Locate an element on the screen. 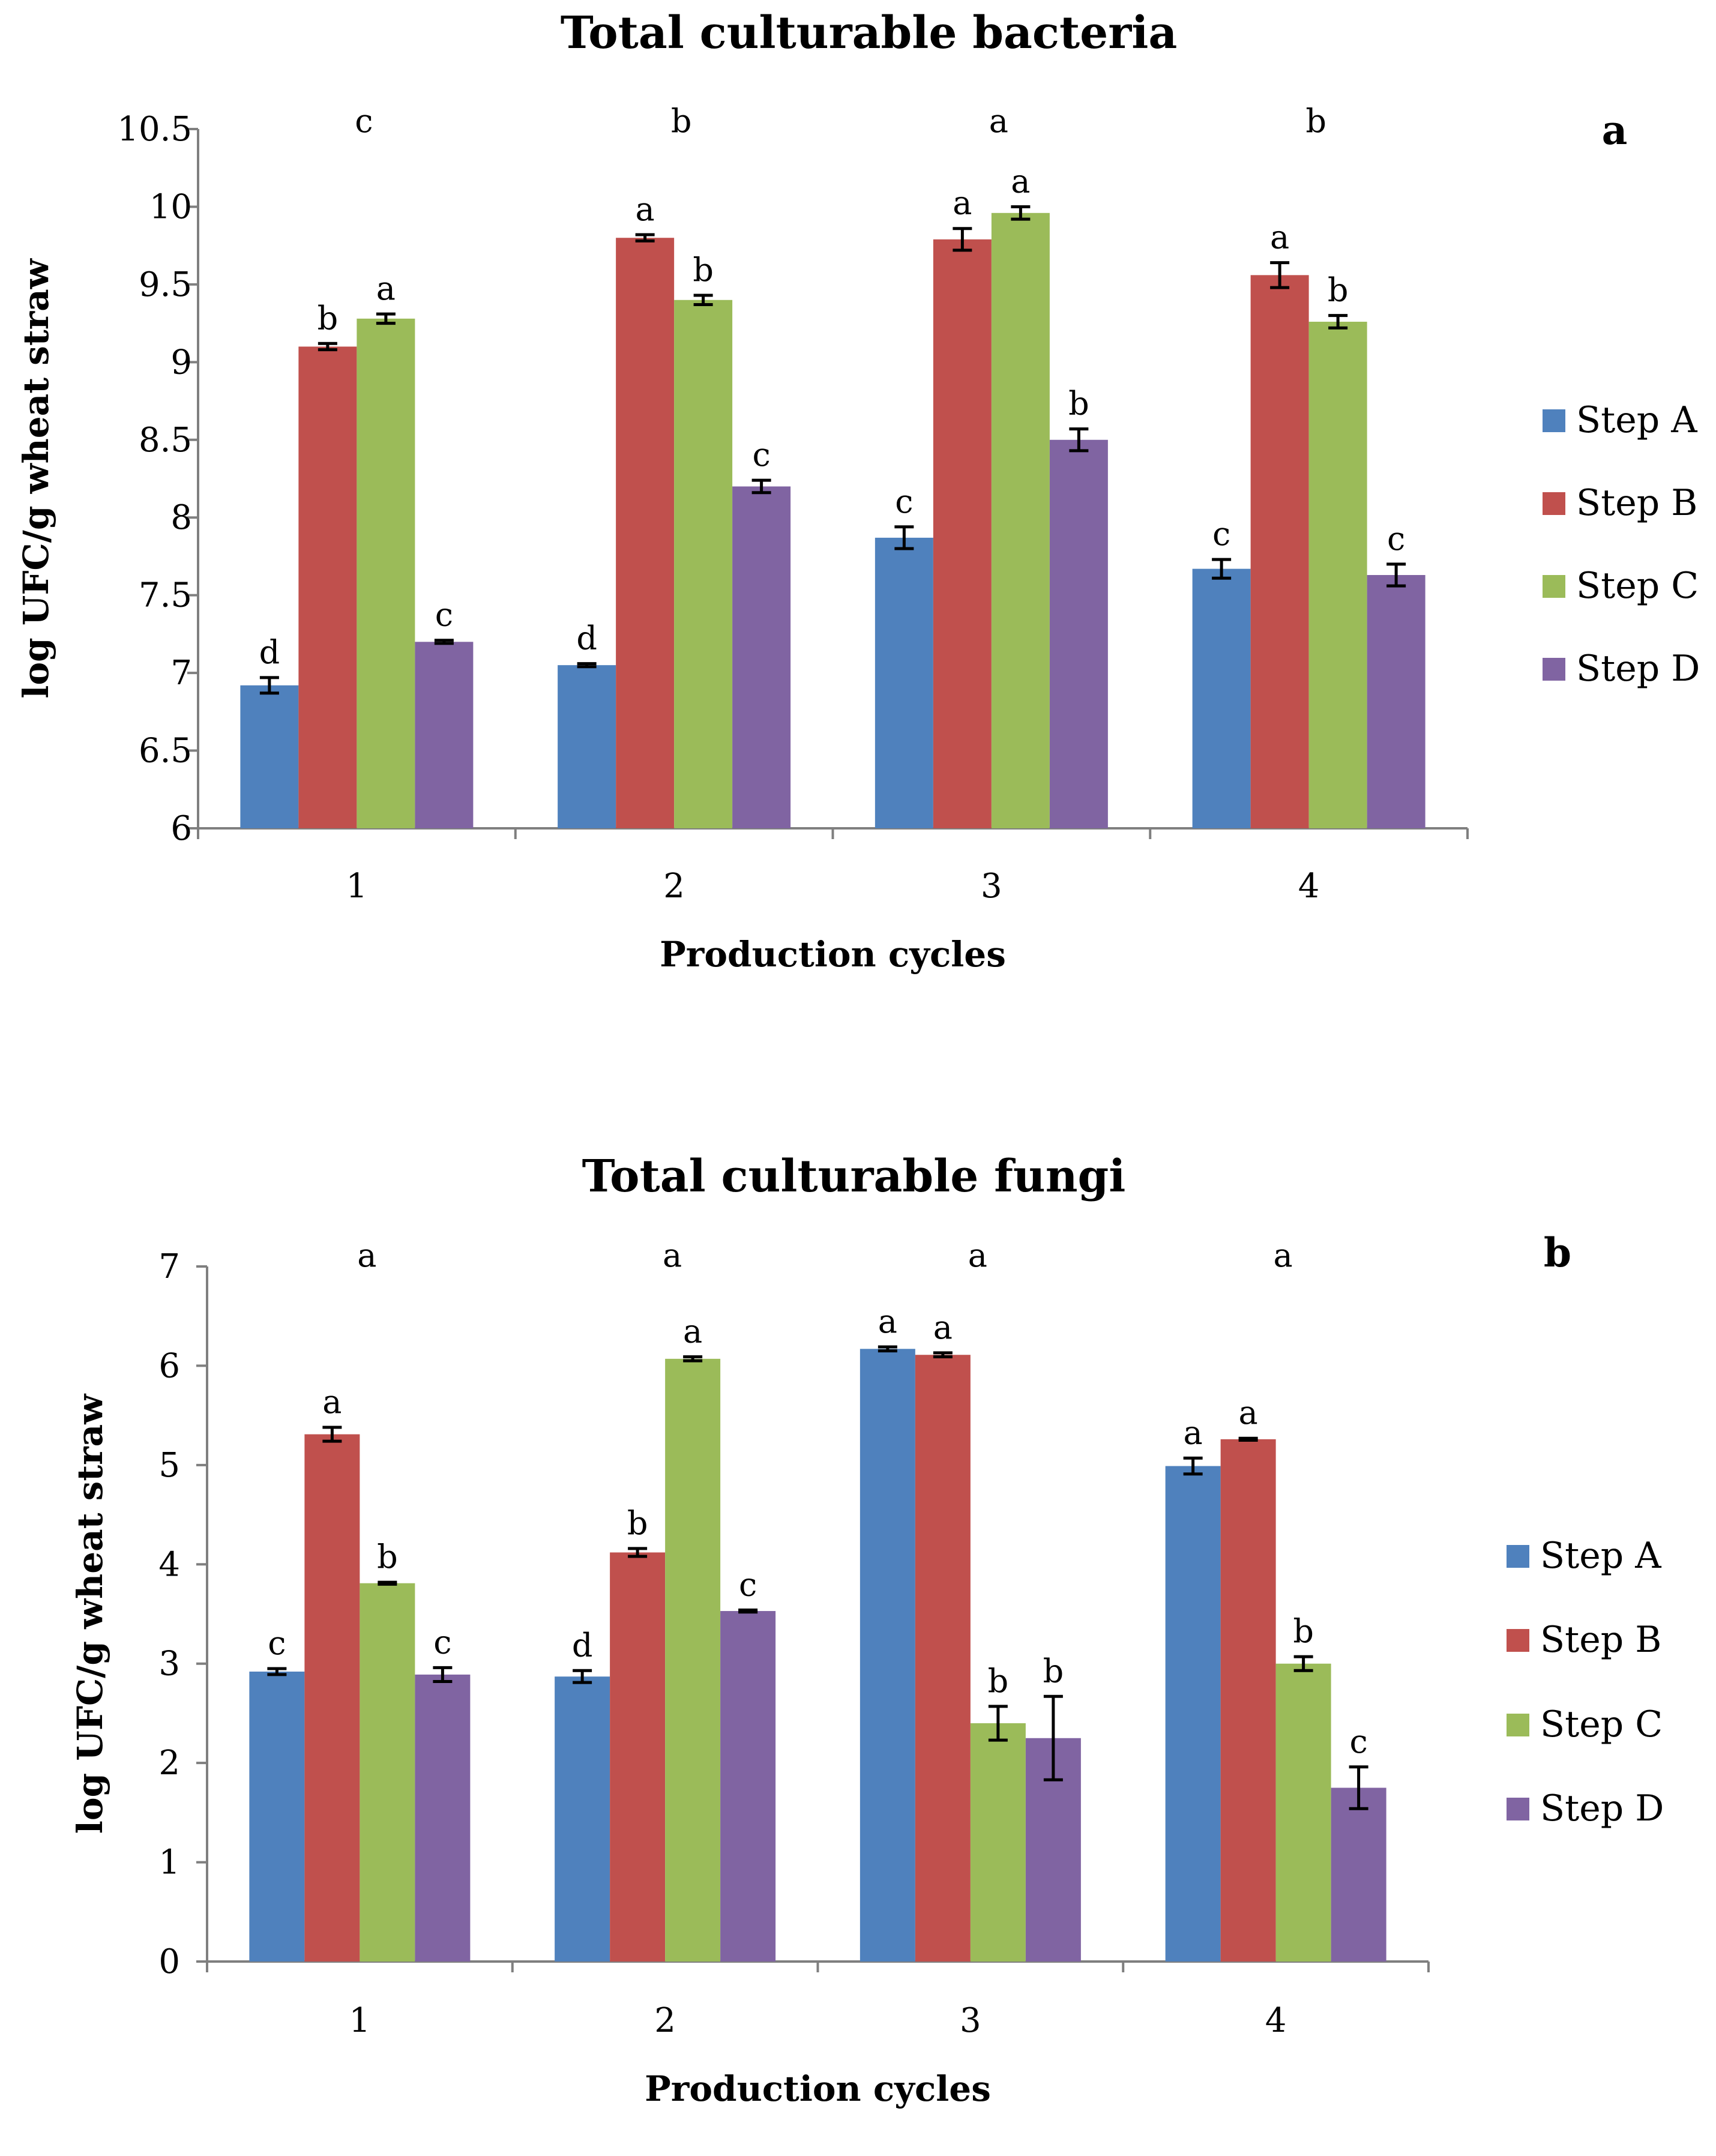  legend-label: Step A is located at coordinates (1600, 1556).